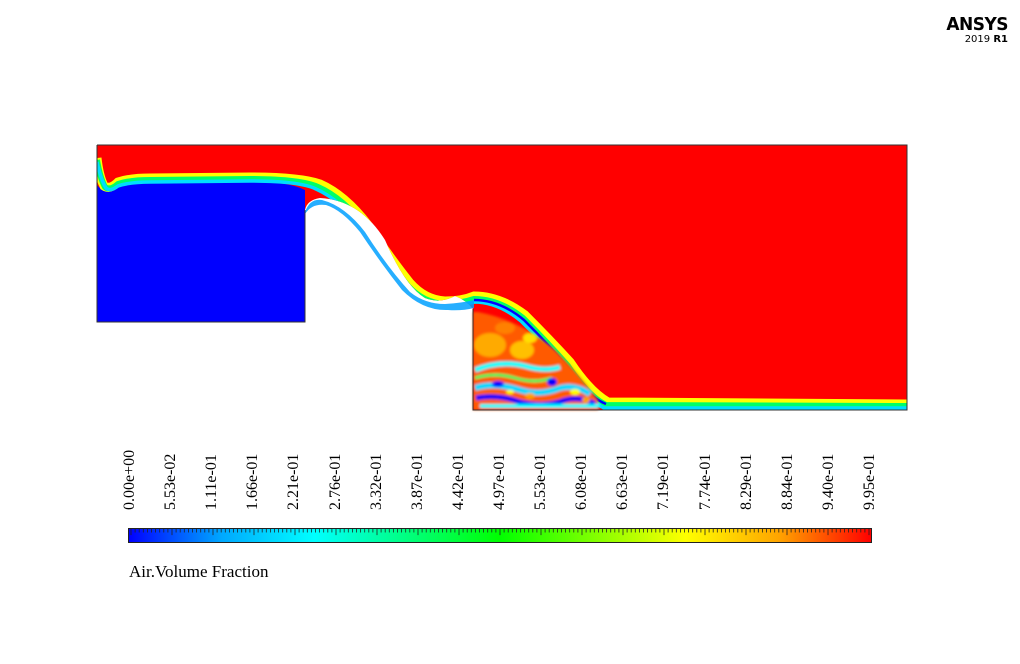 Image resolution: width=1020 pixels, height=664 pixels. Describe the element at coordinates (376, 481) in the screenshot. I see `colorbar-tick-label: 3.32e-01` at that location.